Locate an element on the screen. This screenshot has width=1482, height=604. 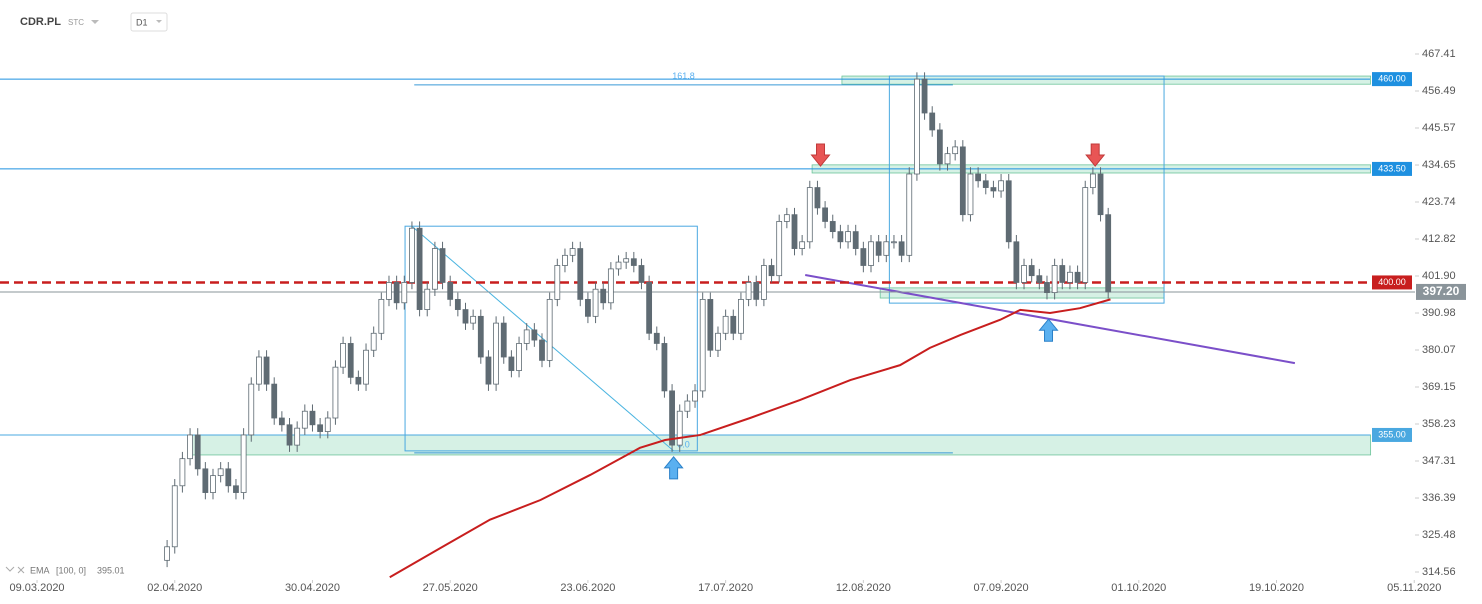
y-tick-label: 347.31 is located at coordinates (1439, 461).